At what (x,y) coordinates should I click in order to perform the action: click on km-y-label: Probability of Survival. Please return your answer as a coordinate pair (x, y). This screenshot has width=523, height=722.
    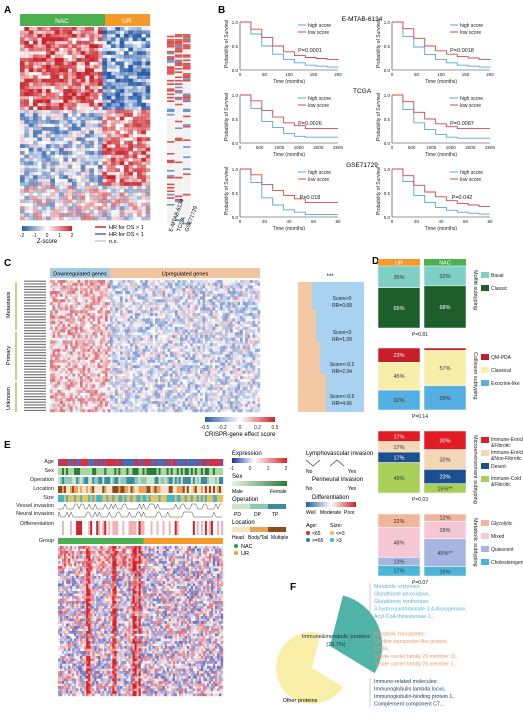
    Looking at the image, I should click on (379, 44).